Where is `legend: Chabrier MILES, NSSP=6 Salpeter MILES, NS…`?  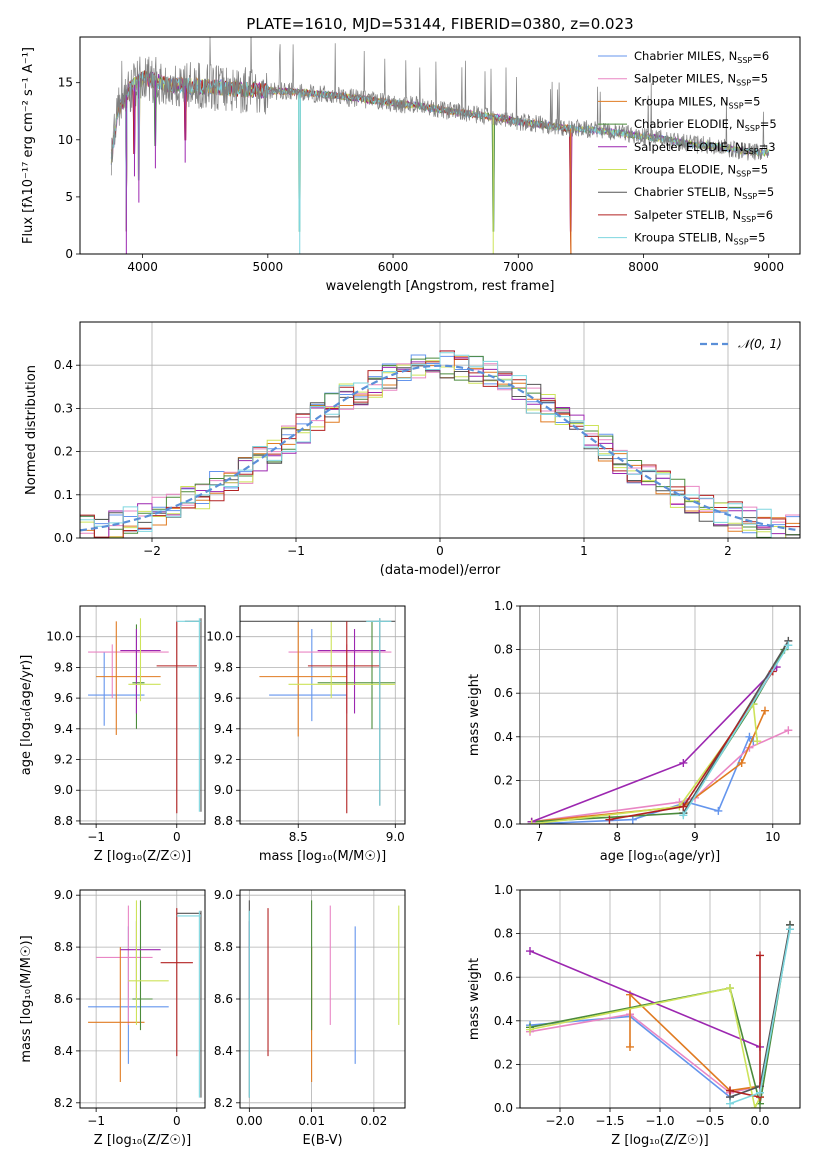
legend: Chabrier MILES, NSSP=6 Salpeter MILES, NS… is located at coordinates (687, 148).